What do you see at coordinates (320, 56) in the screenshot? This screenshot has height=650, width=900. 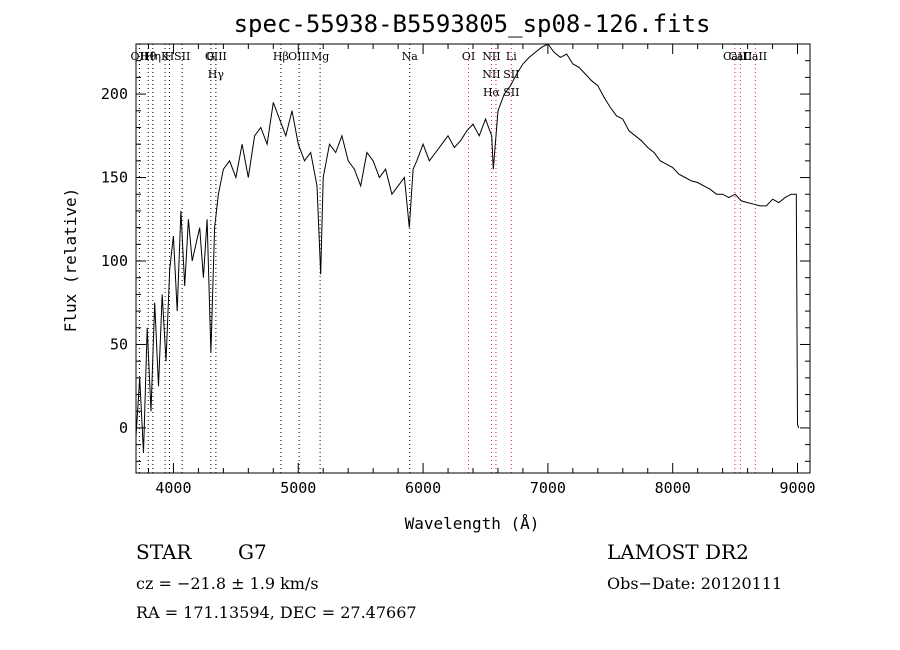 I see `line-label: Mg` at bounding box center [320, 56].